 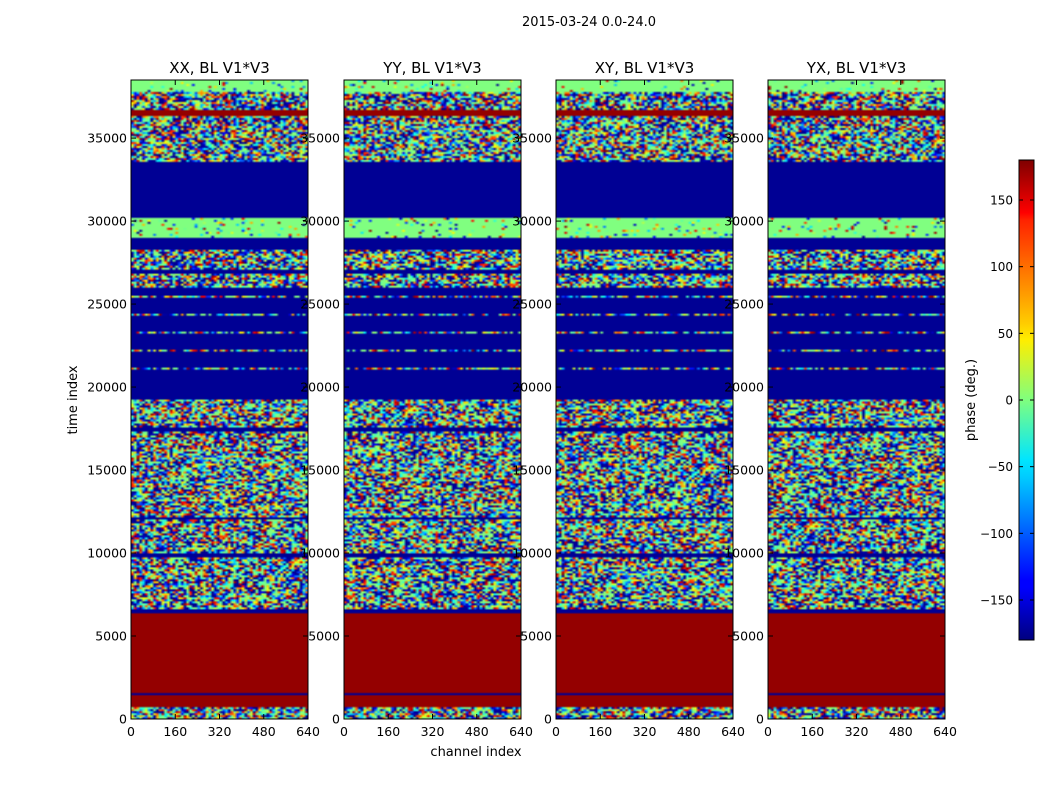 What do you see at coordinates (1001, 201) in the screenshot?
I see `colorbar-tick-label: 150` at bounding box center [1001, 201].